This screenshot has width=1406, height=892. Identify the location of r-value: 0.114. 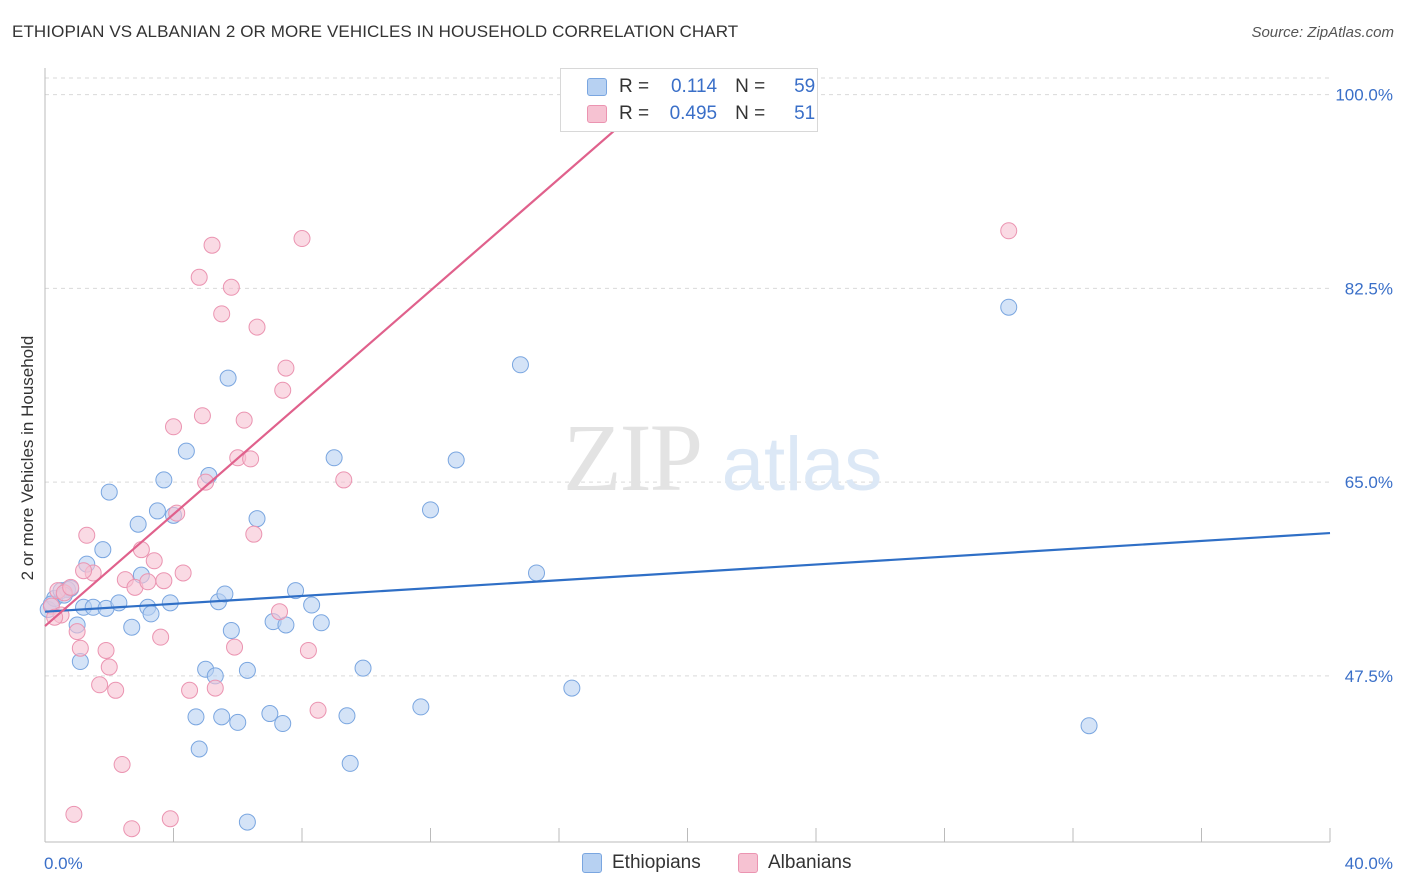
(694, 86).